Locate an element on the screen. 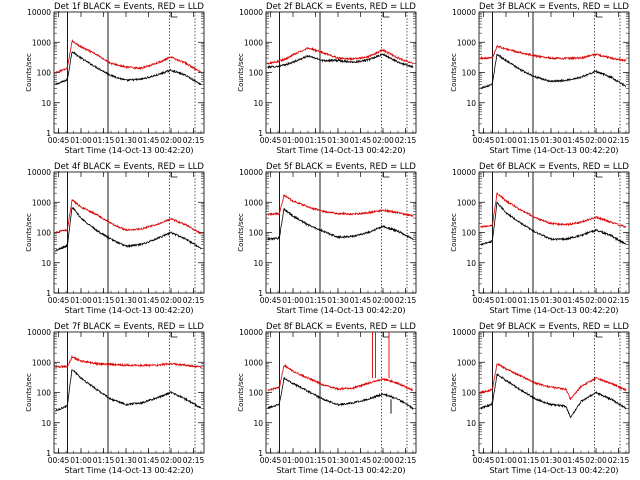  panel-title: Det 6f BLACK = Events, RED = LLD is located at coordinates (554, 167).